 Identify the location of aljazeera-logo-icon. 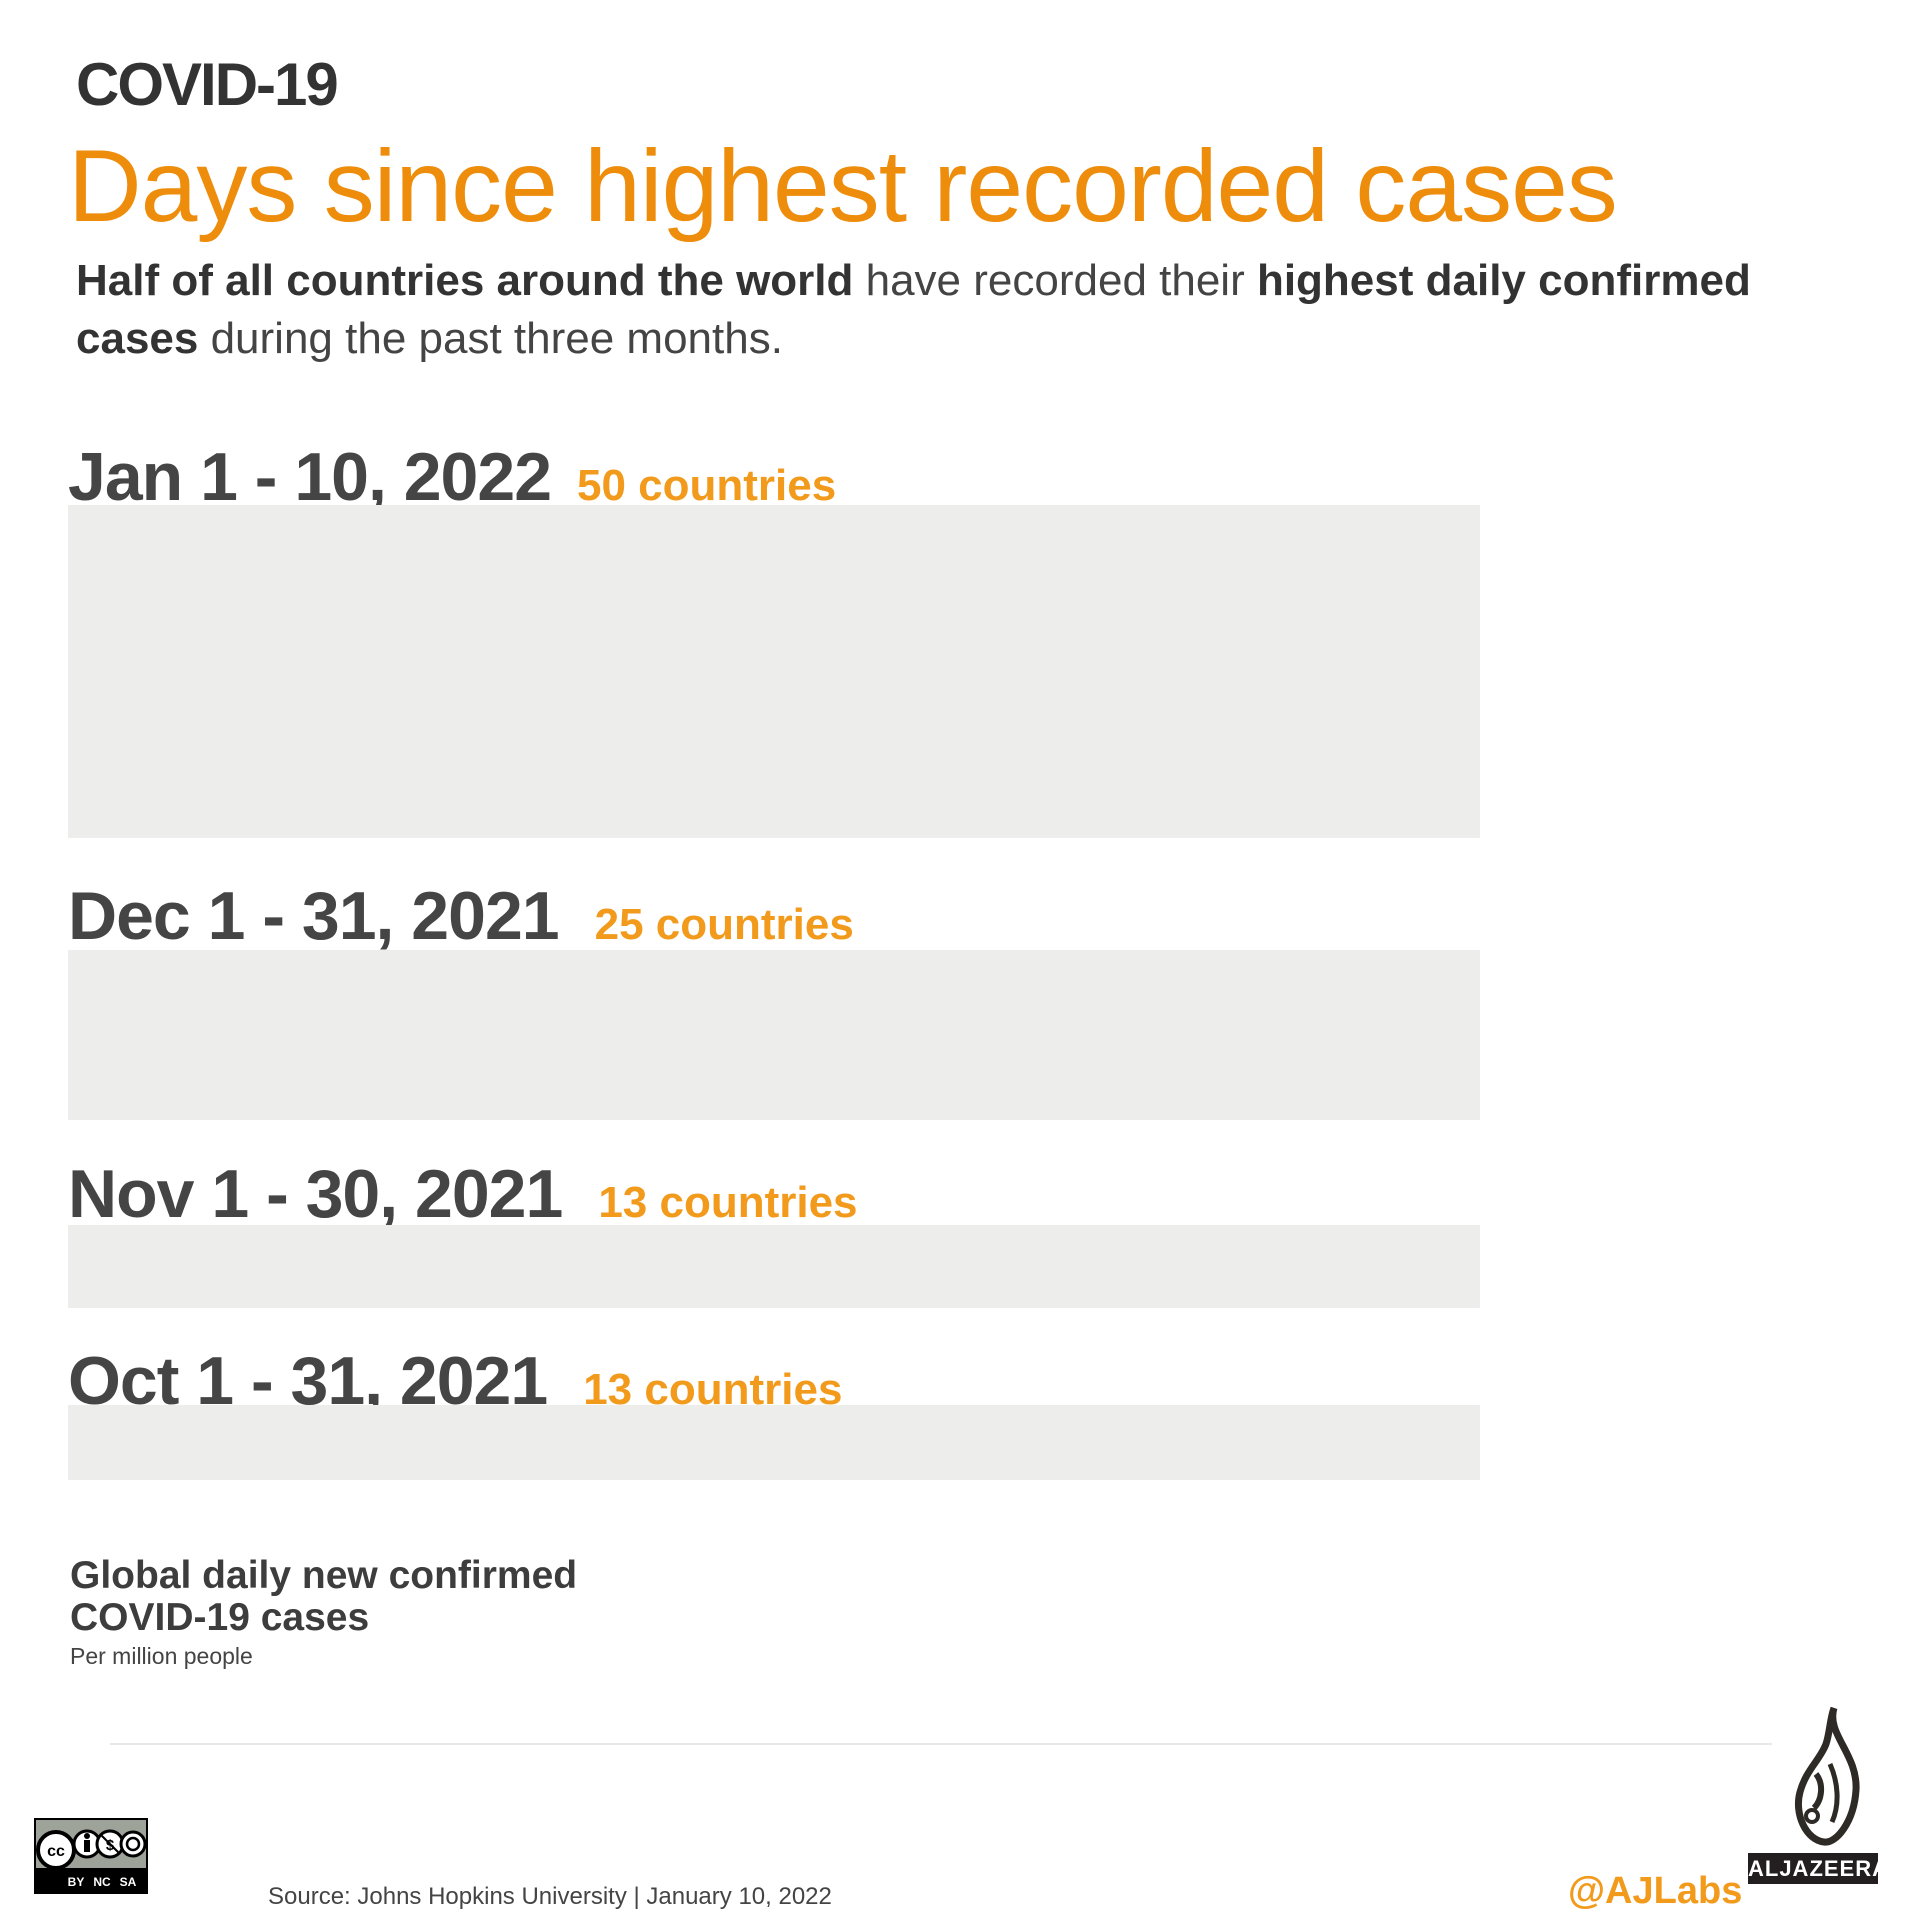
(1827, 1776).